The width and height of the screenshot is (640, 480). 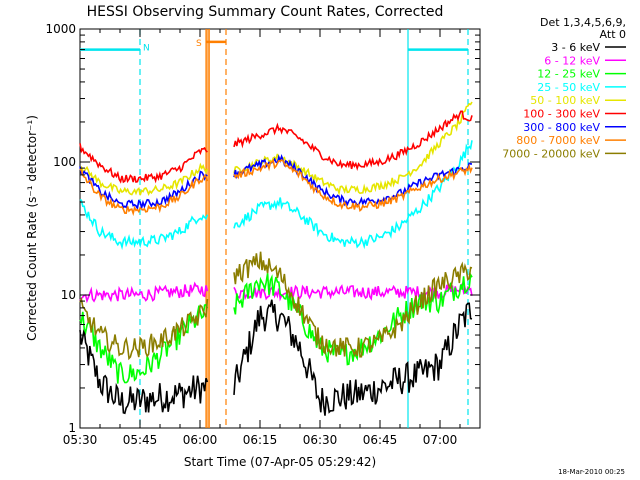 What do you see at coordinates (200, 440) in the screenshot?
I see `x-tick-label: 06:00` at bounding box center [200, 440].